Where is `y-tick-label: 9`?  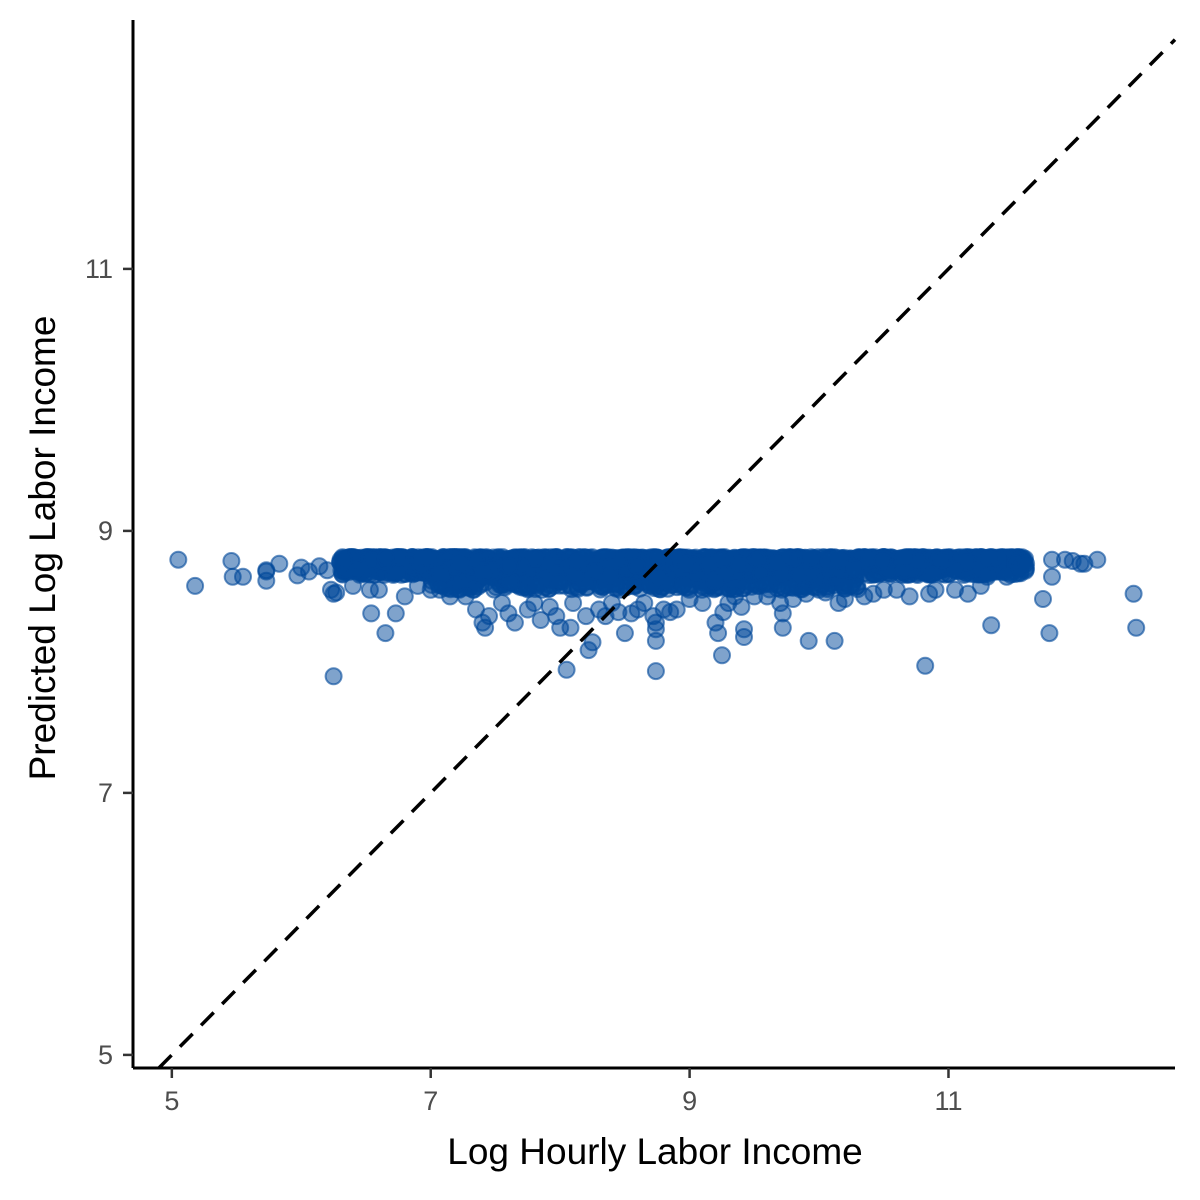 y-tick-label: 9 is located at coordinates (105, 531).